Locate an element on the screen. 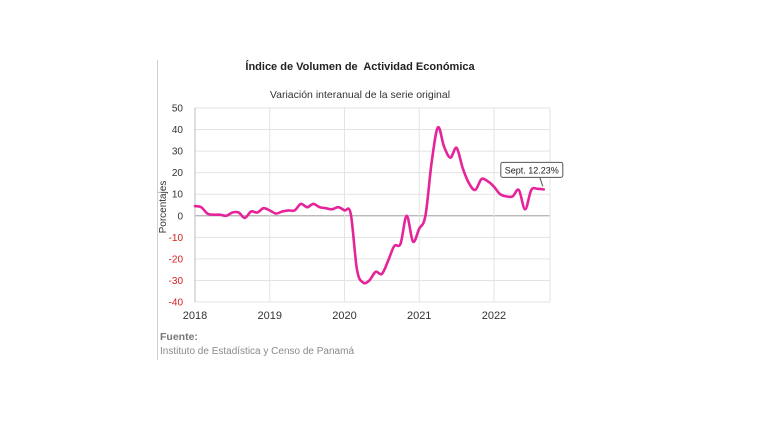 This screenshot has height=435, width=768. y-axis-label: Porcentajes is located at coordinates (163, 207).